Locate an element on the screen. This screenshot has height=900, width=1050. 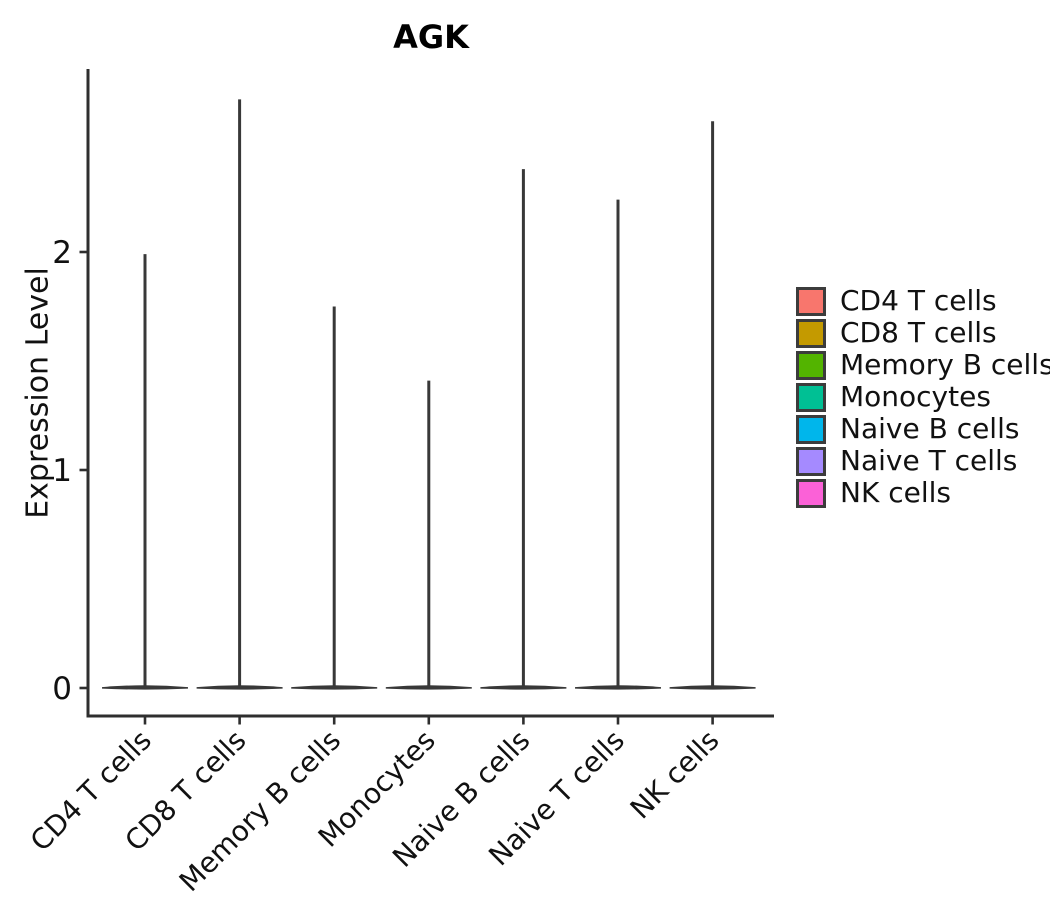
x-tick-label: NK cells is located at coordinates (675, 775).